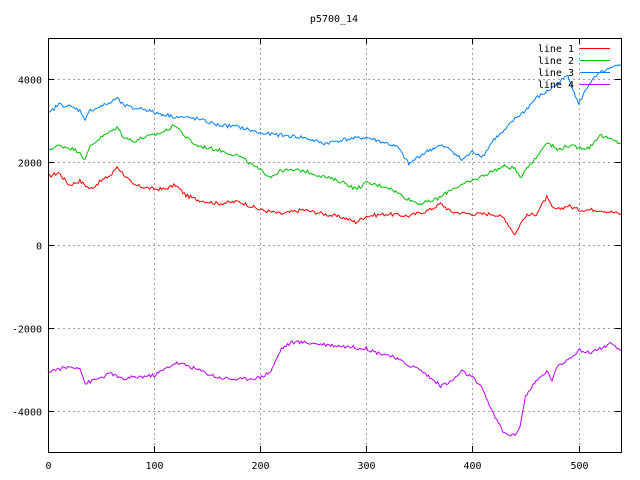 The height and width of the screenshot is (480, 640). What do you see at coordinates (30, 164) in the screenshot?
I see `y-tick-label: 2000` at bounding box center [30, 164].